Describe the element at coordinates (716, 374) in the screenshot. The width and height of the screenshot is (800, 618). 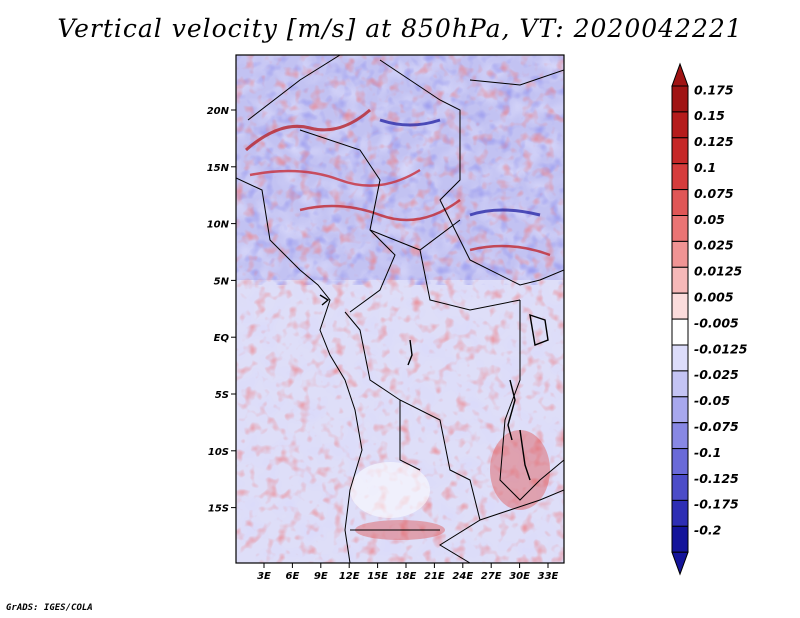
I see `colorbar-label: -0.025` at that location.